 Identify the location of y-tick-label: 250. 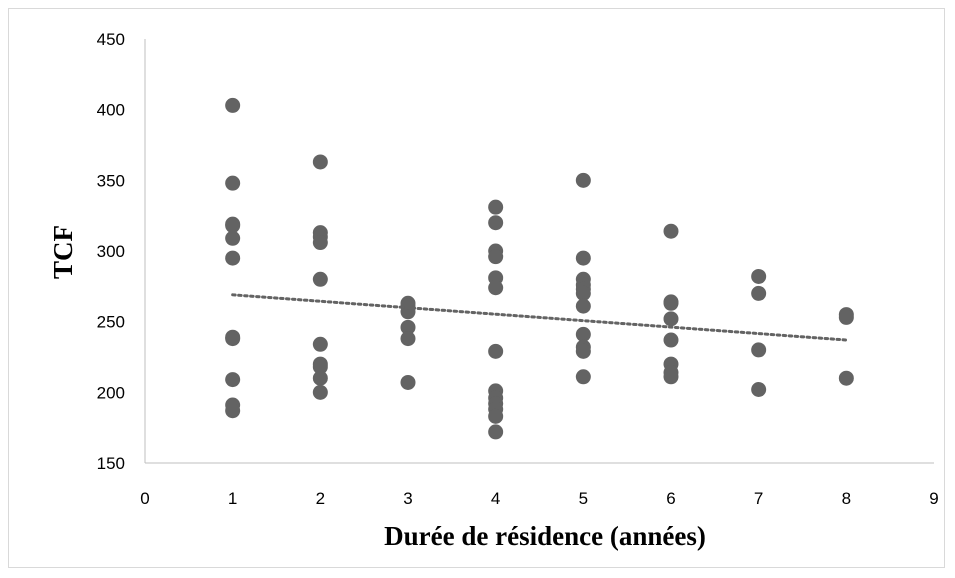
(111, 322).